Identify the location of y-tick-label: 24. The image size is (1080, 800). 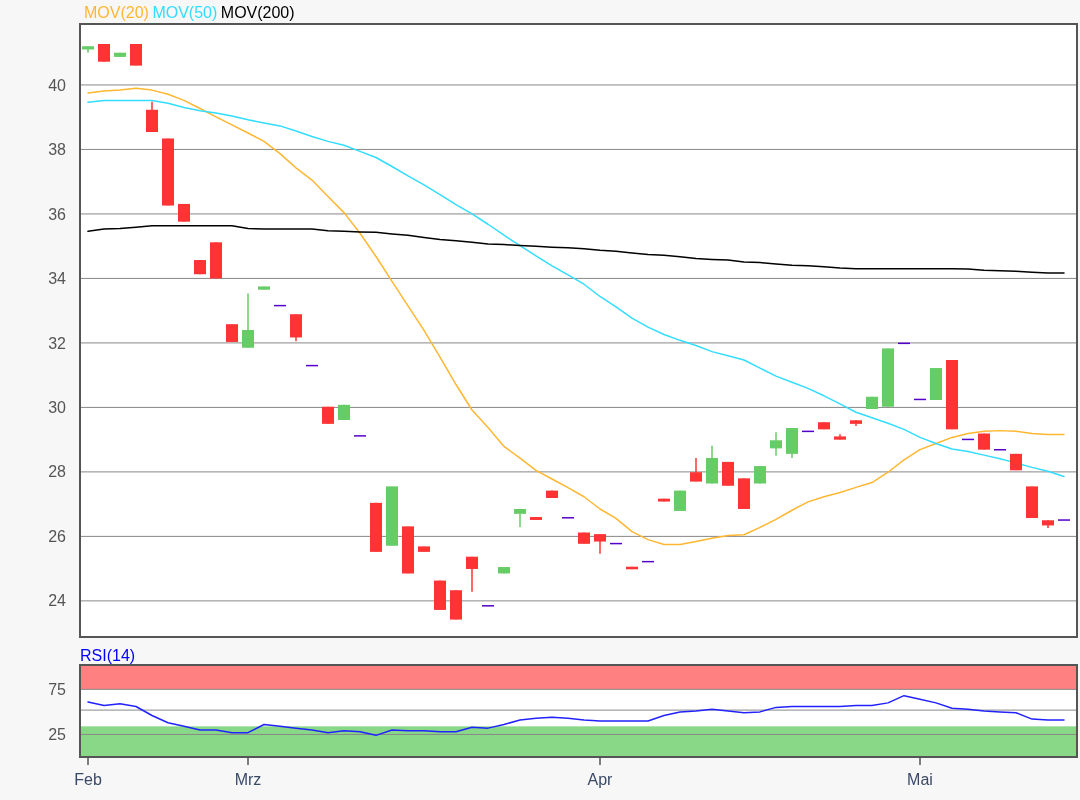
(57, 601).